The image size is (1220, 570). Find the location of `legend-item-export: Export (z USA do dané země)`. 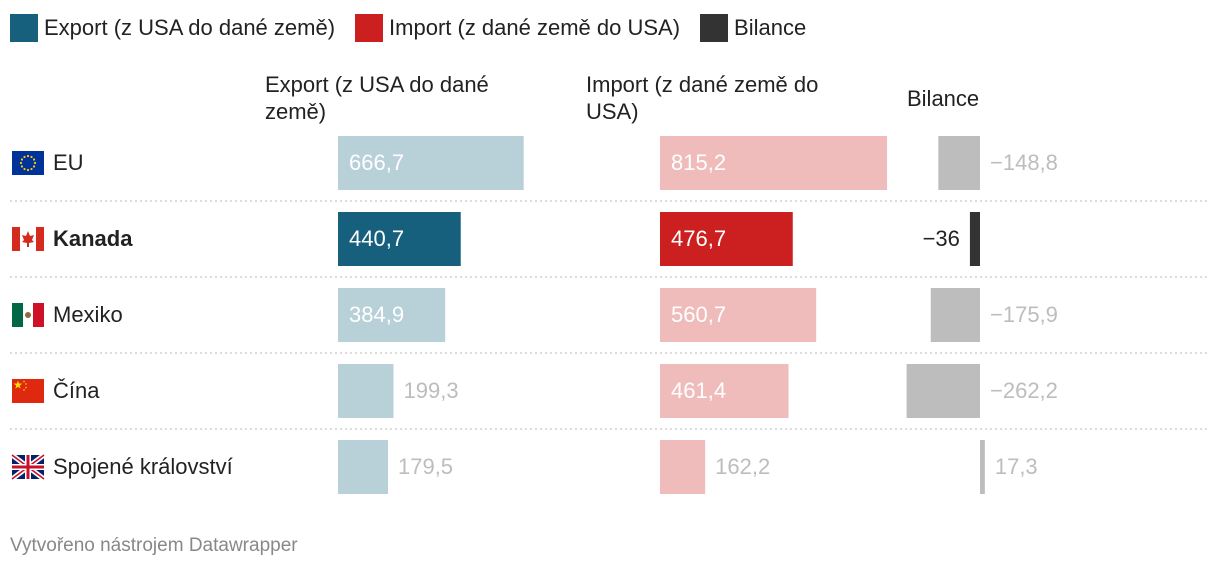

legend-item-export: Export (z USA do dané země) is located at coordinates (172, 28).